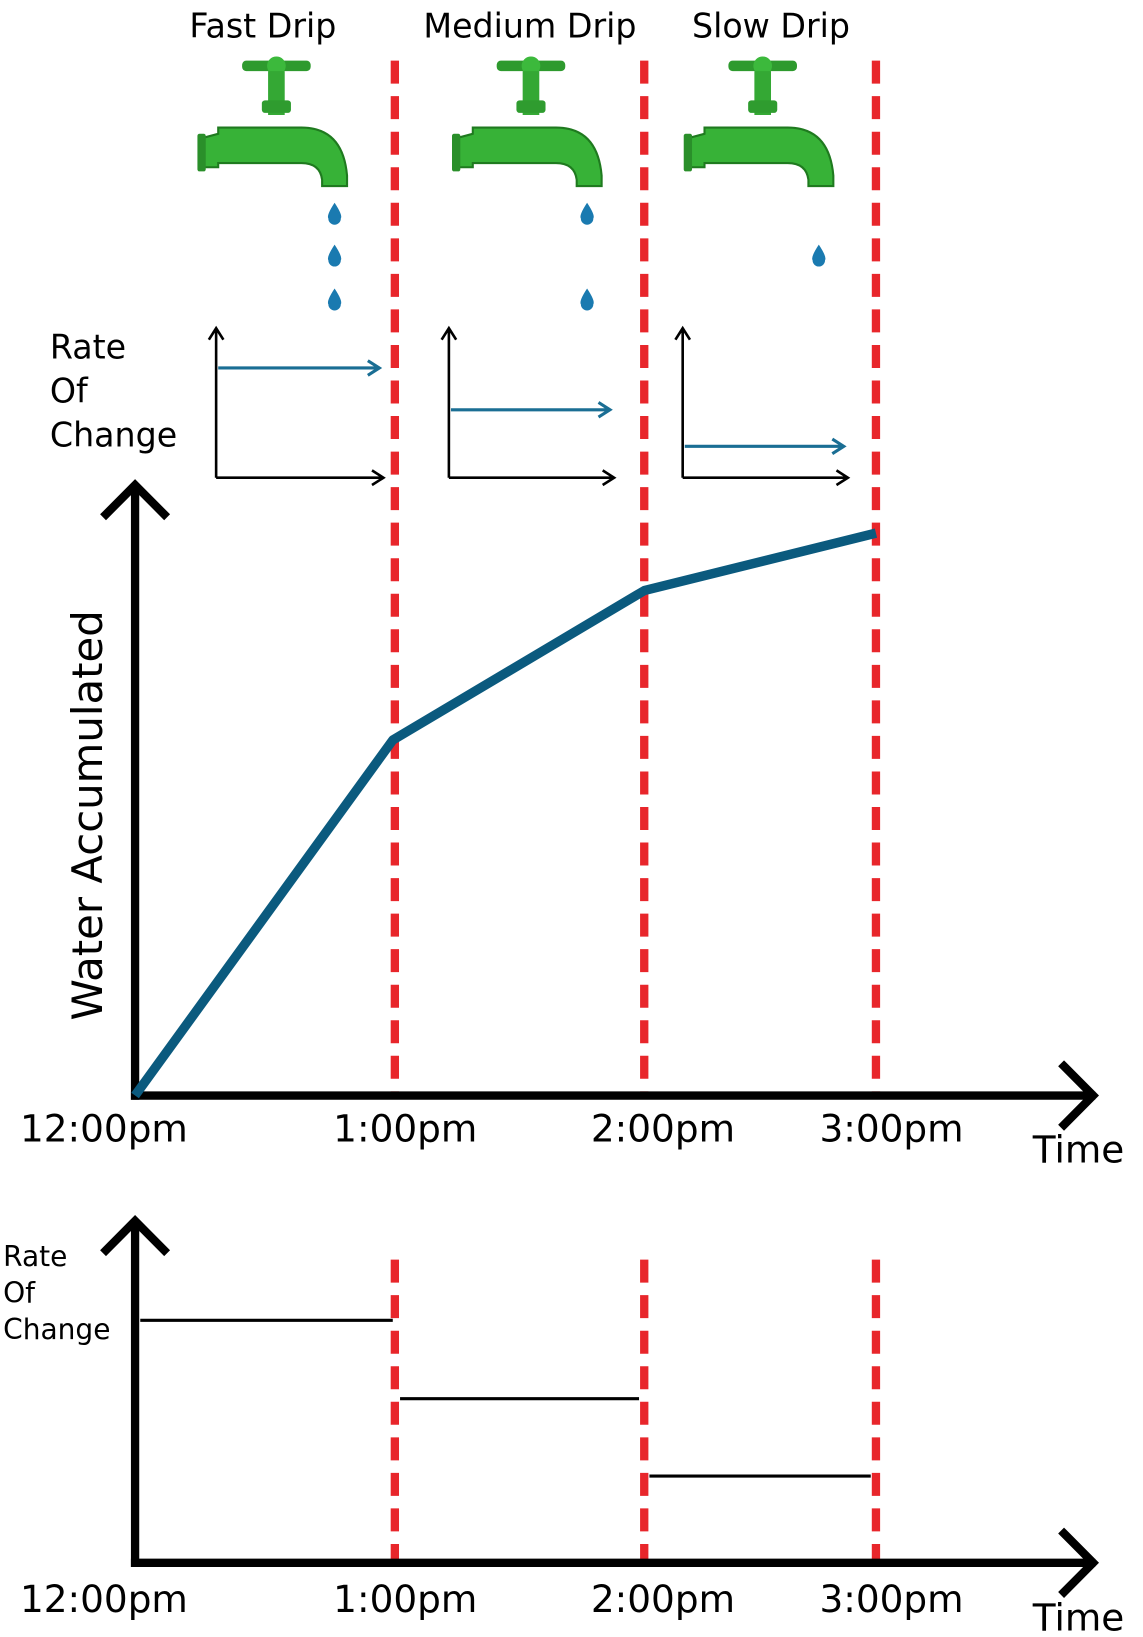 The height and width of the screenshot is (1637, 1143). What do you see at coordinates (88, 346) in the screenshot?
I see `rate-label: Rate` at bounding box center [88, 346].